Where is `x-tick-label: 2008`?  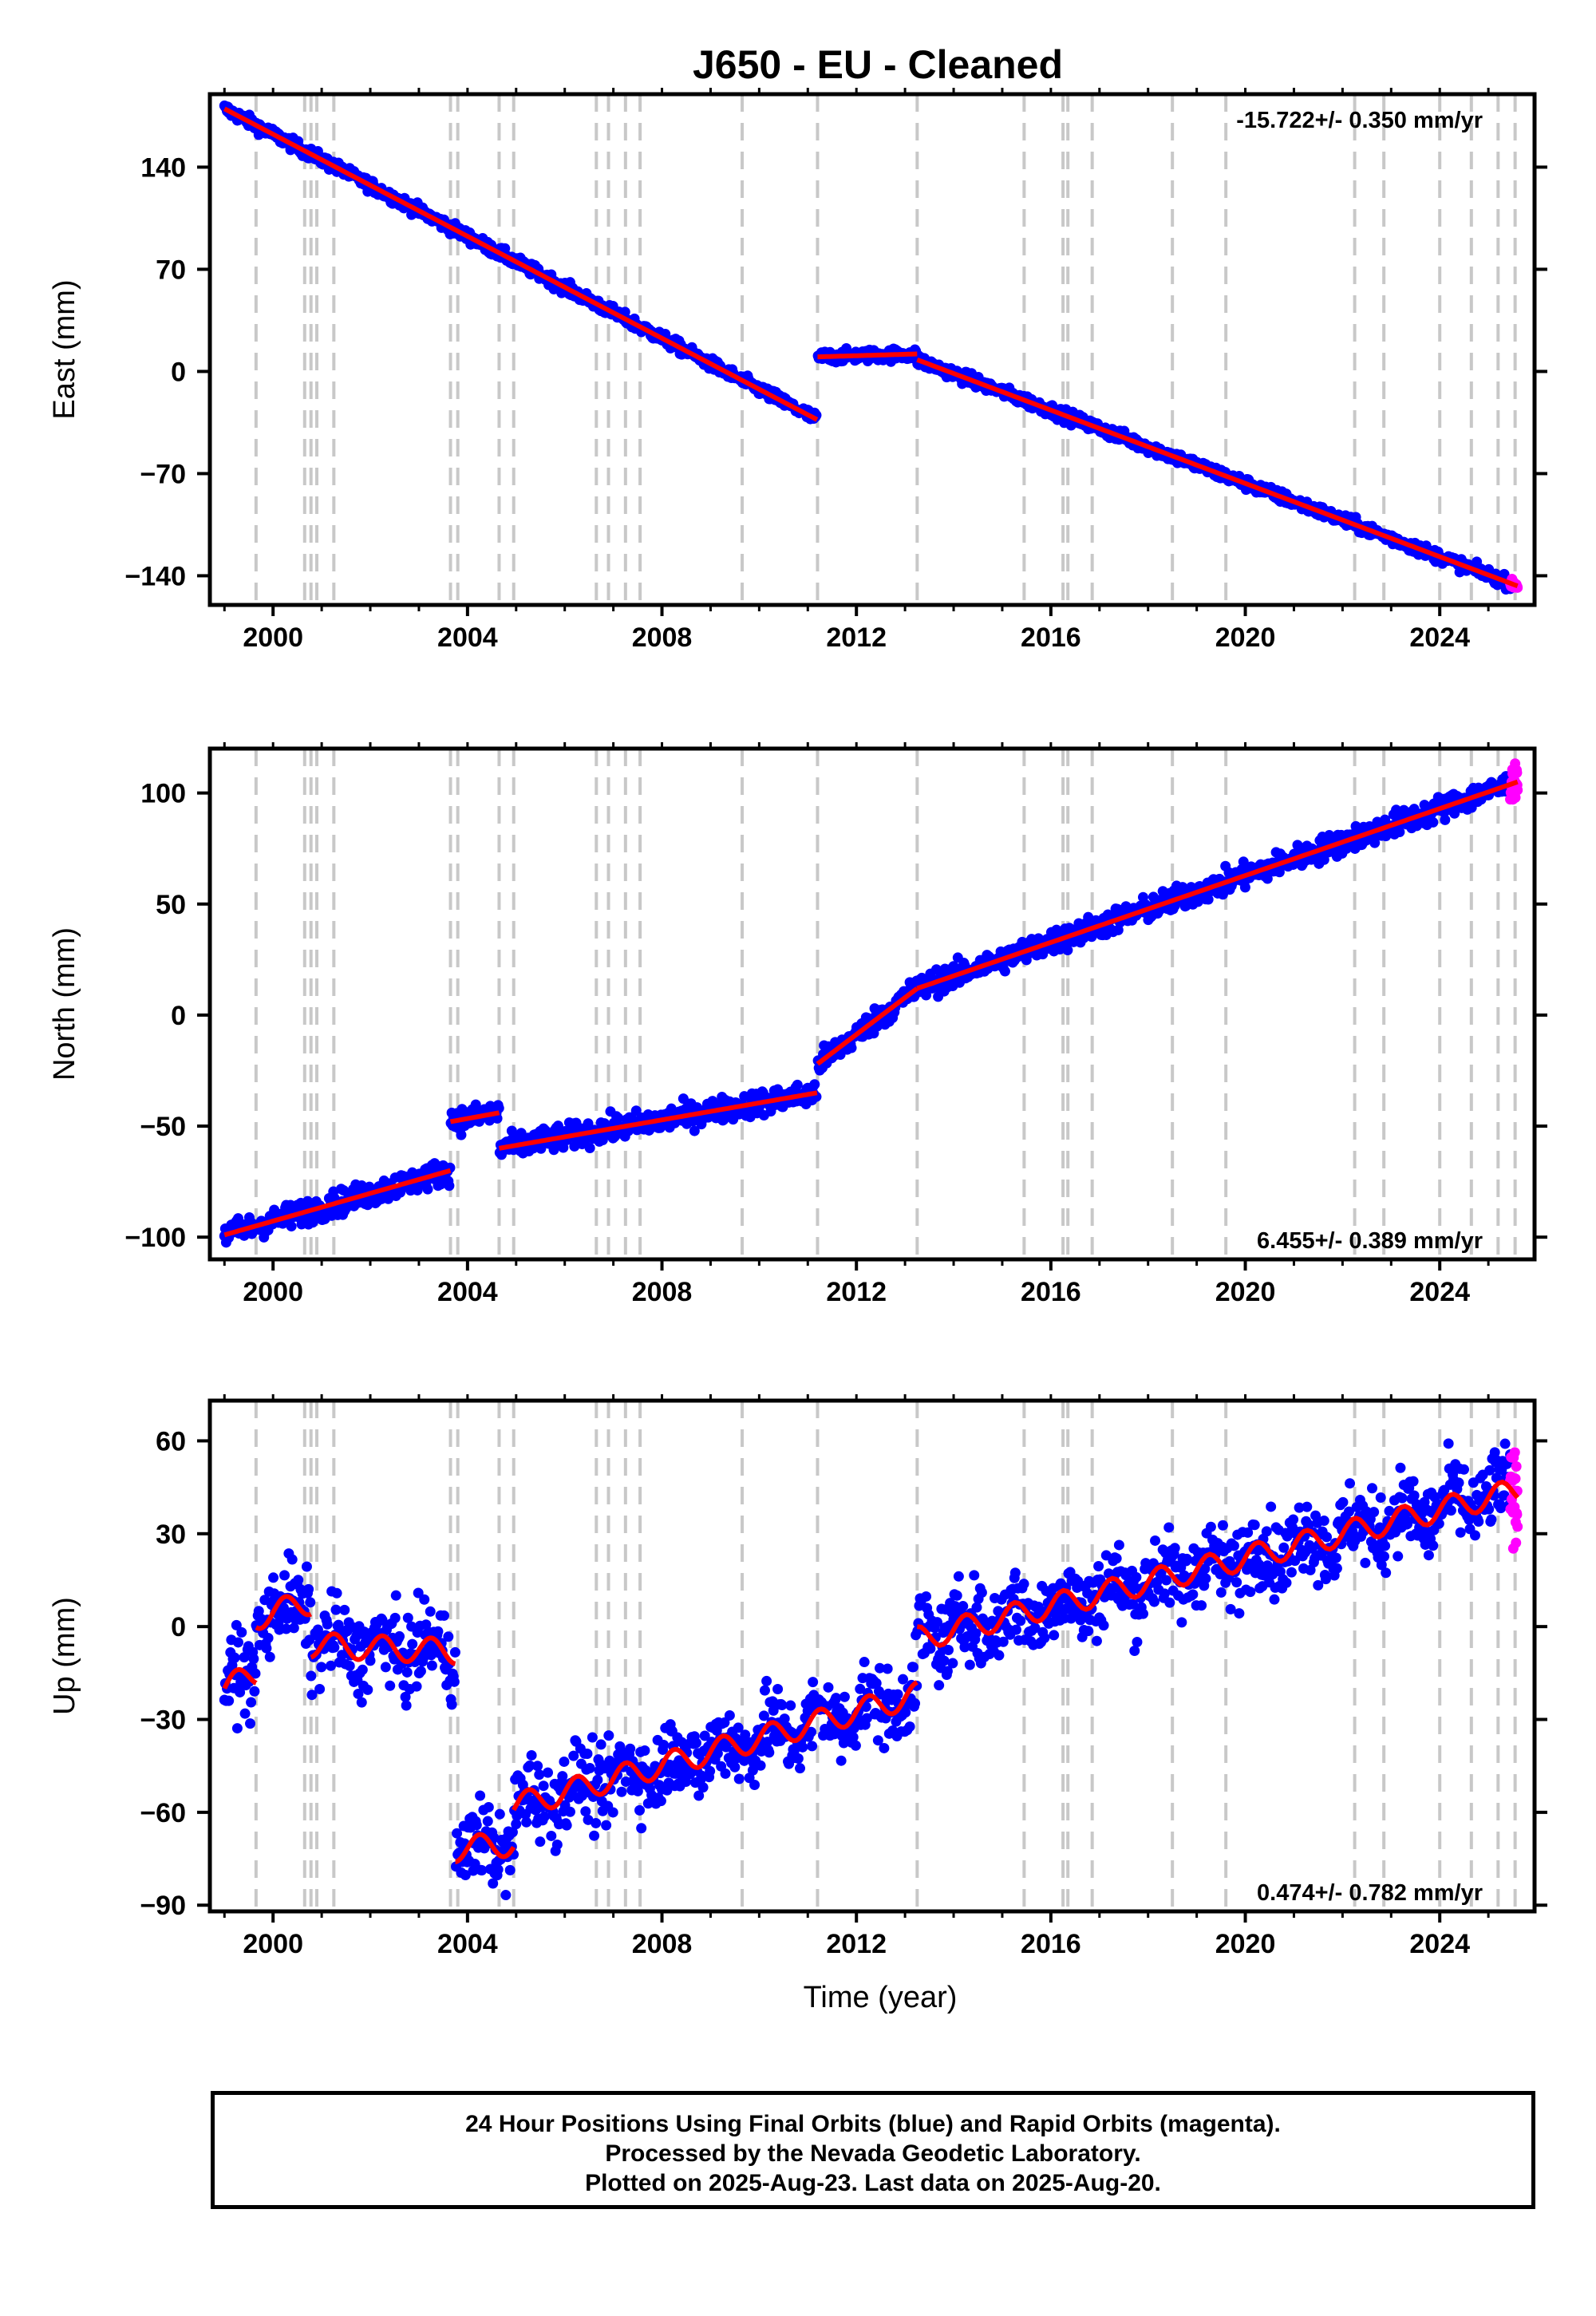
x-tick-label: 2008 is located at coordinates (662, 637).